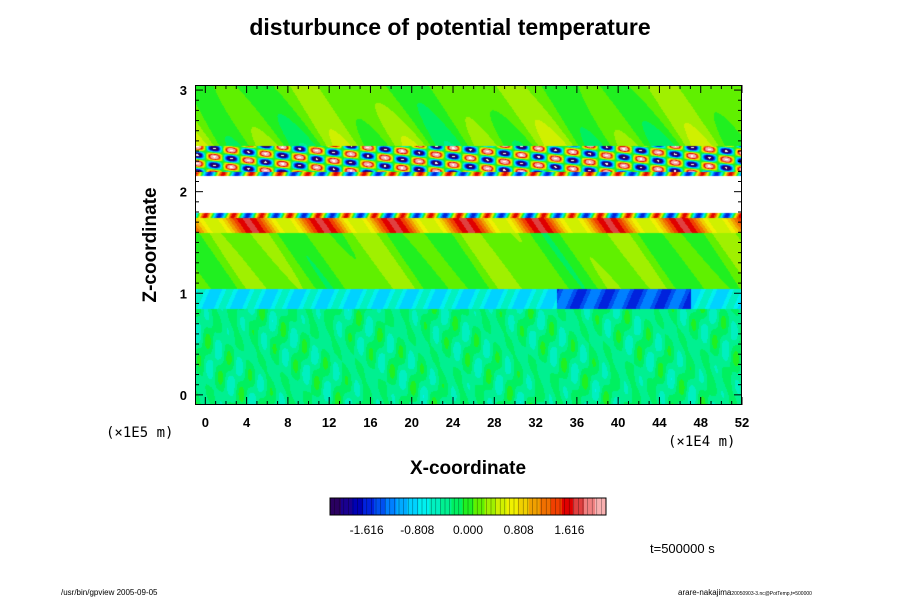 The width and height of the screenshot is (900, 600). What do you see at coordinates (659, 422) in the screenshot?
I see `x-tick-label: 44` at bounding box center [659, 422].